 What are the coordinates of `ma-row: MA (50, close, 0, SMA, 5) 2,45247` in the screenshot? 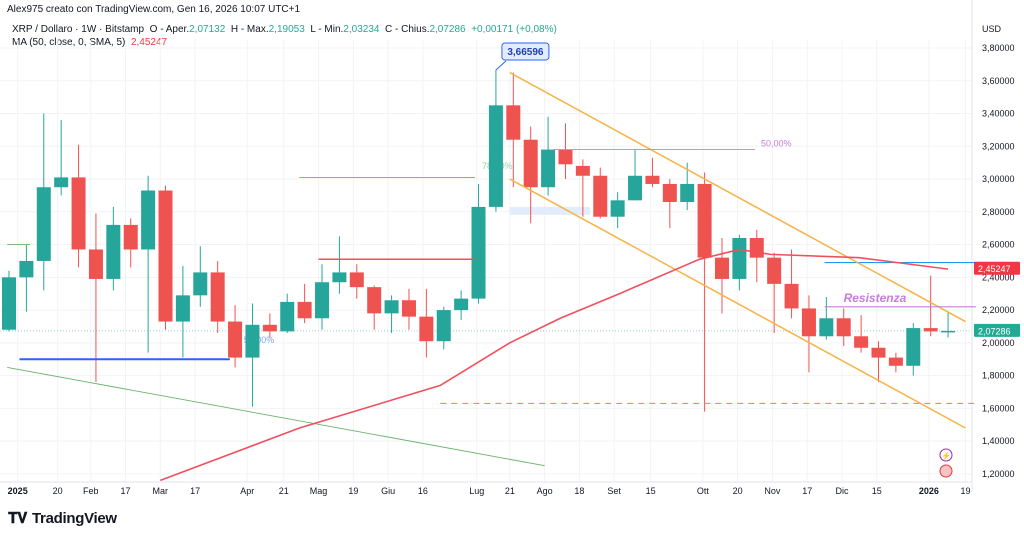 It's located at (284, 42).